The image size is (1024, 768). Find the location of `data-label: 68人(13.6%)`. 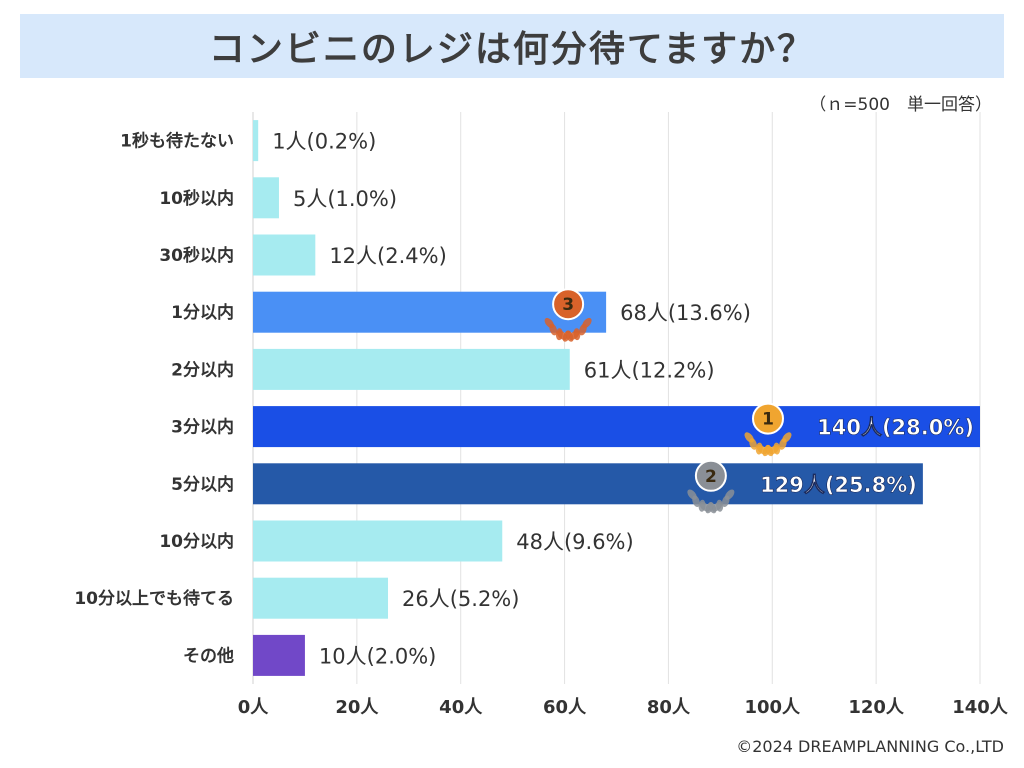

data-label: 68人(13.6%) is located at coordinates (685, 313).